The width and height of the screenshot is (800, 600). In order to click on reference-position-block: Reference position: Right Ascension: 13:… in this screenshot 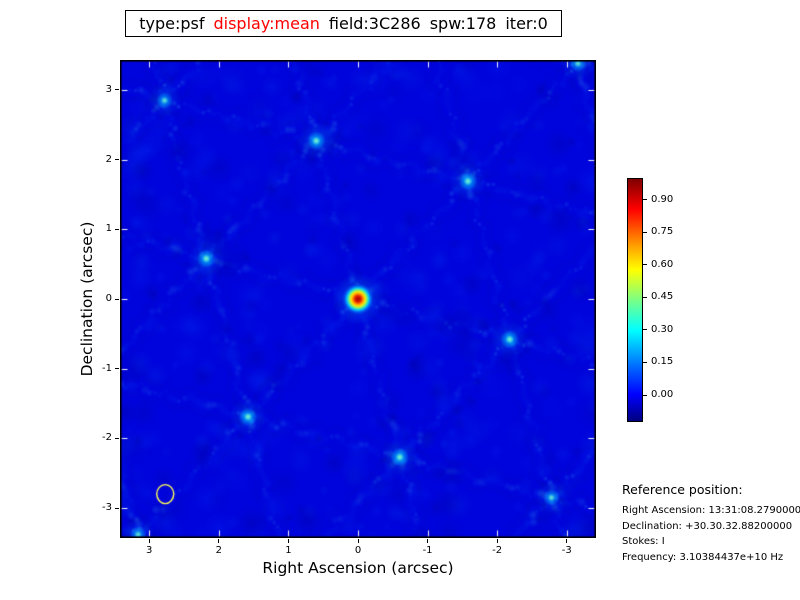, I will do `click(711, 524)`.